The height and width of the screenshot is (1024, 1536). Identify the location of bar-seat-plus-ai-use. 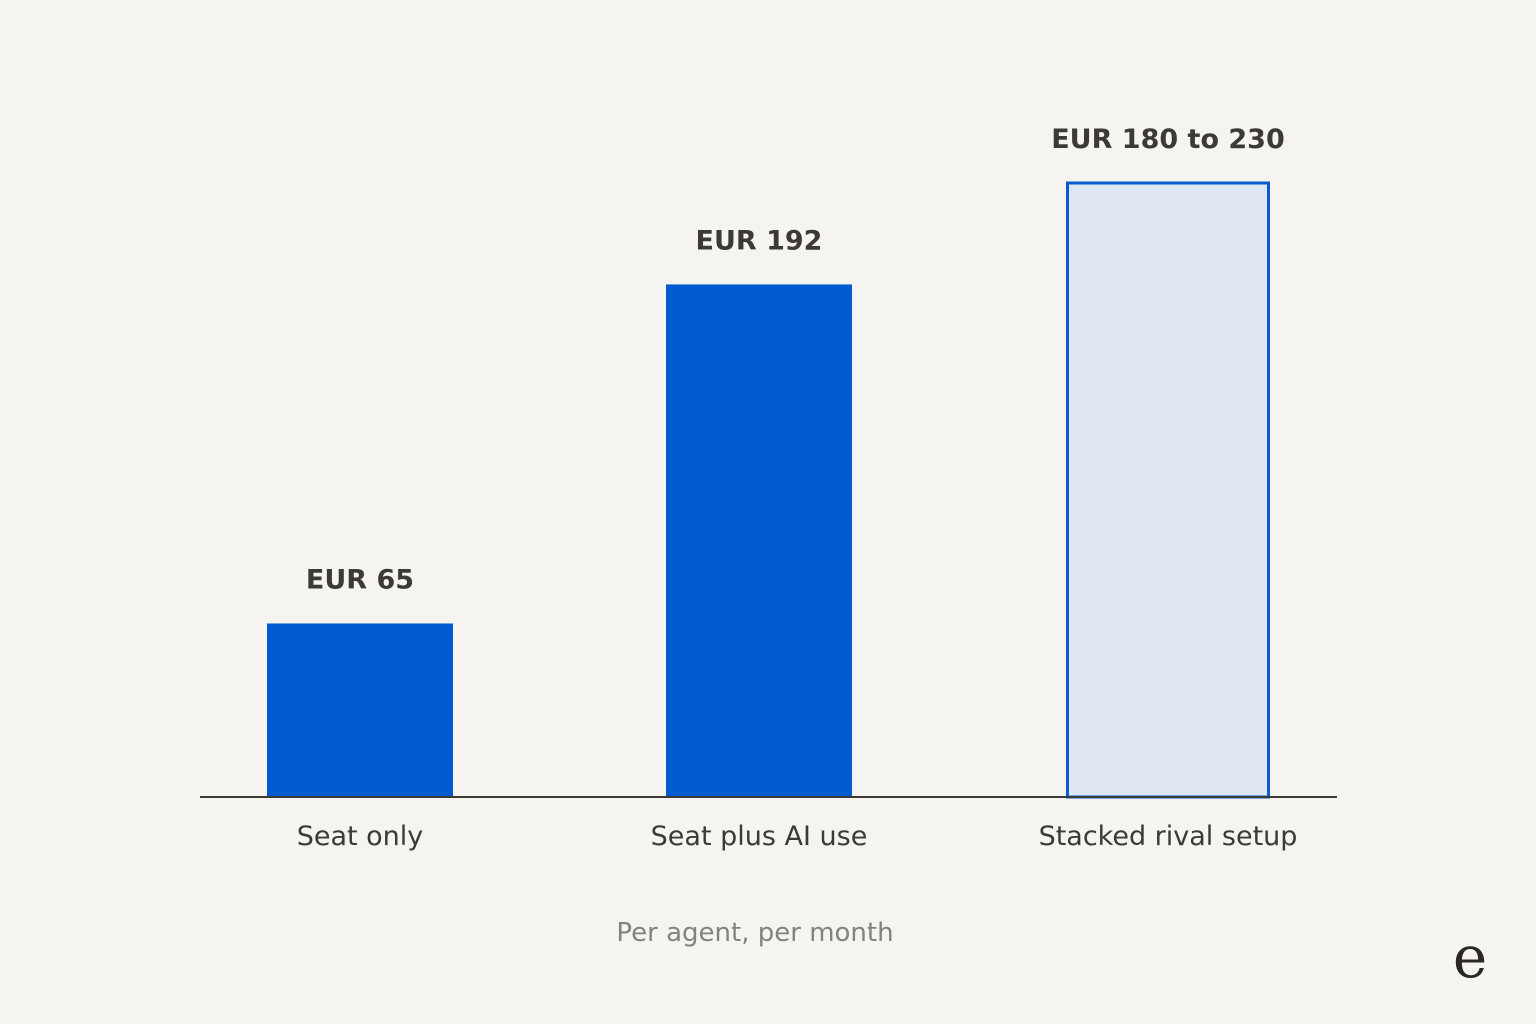
(759, 540).